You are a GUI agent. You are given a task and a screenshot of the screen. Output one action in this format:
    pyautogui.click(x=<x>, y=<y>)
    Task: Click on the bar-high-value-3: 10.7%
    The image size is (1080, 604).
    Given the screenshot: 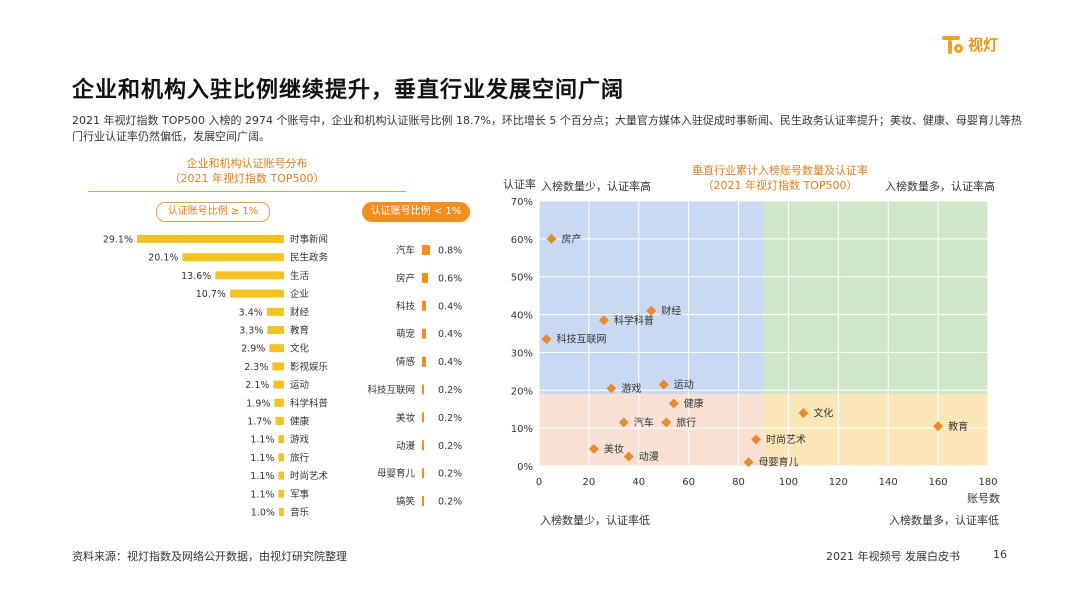 What is the action you would take?
    pyautogui.click(x=211, y=294)
    